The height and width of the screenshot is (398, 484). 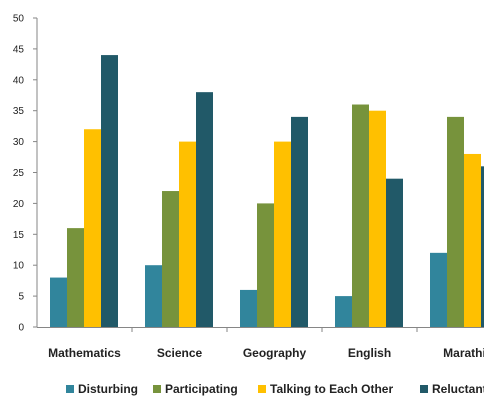 I want to click on y-tick-label: 5, so click(x=21, y=297).